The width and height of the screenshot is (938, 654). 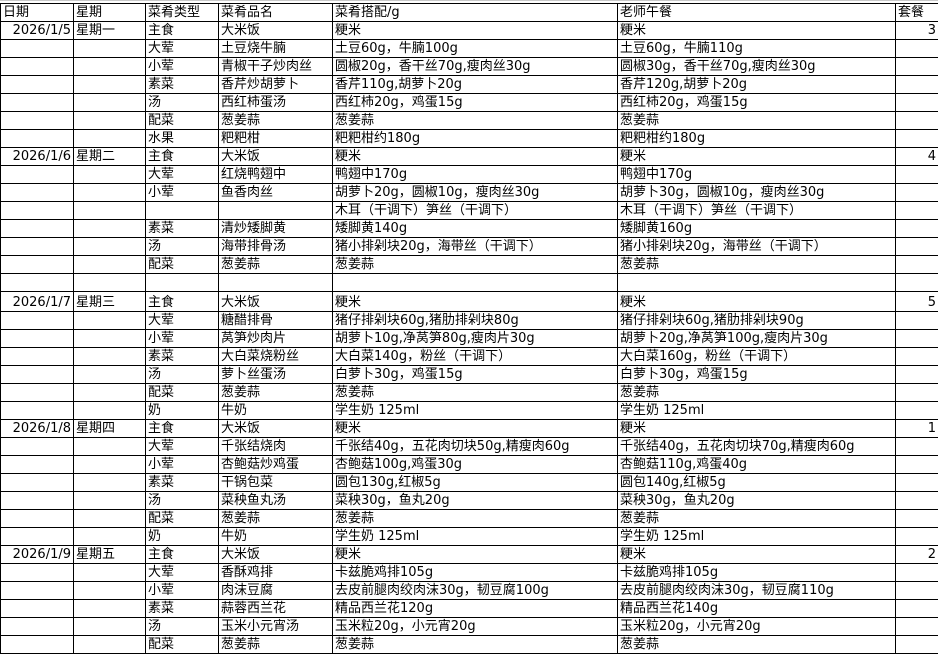 What do you see at coordinates (110, 429) in the screenshot?
I see `cell-weekday: 星期四` at bounding box center [110, 429].